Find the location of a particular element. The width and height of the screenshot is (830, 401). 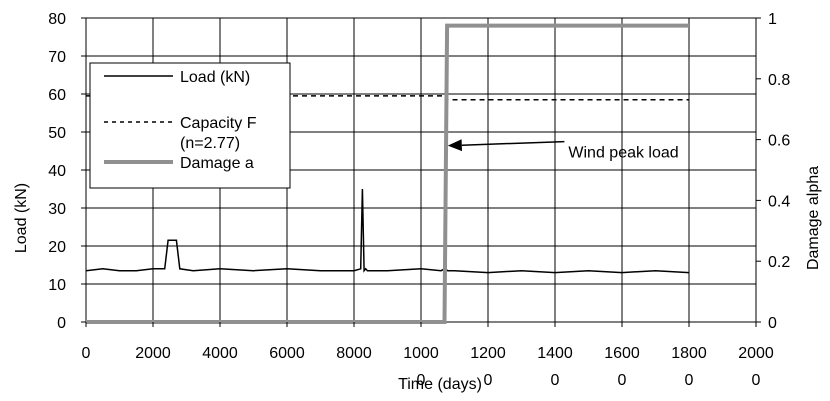

x-tick-label: 4000 is located at coordinates (220, 353).